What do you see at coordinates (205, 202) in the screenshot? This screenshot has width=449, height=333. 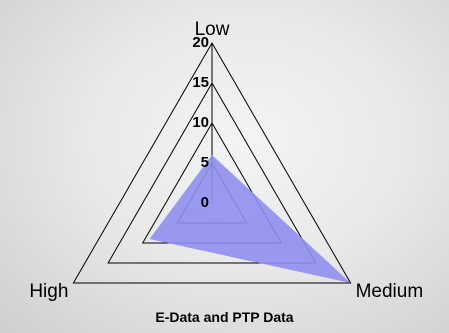 I see `tick-label-0: 0` at bounding box center [205, 202].